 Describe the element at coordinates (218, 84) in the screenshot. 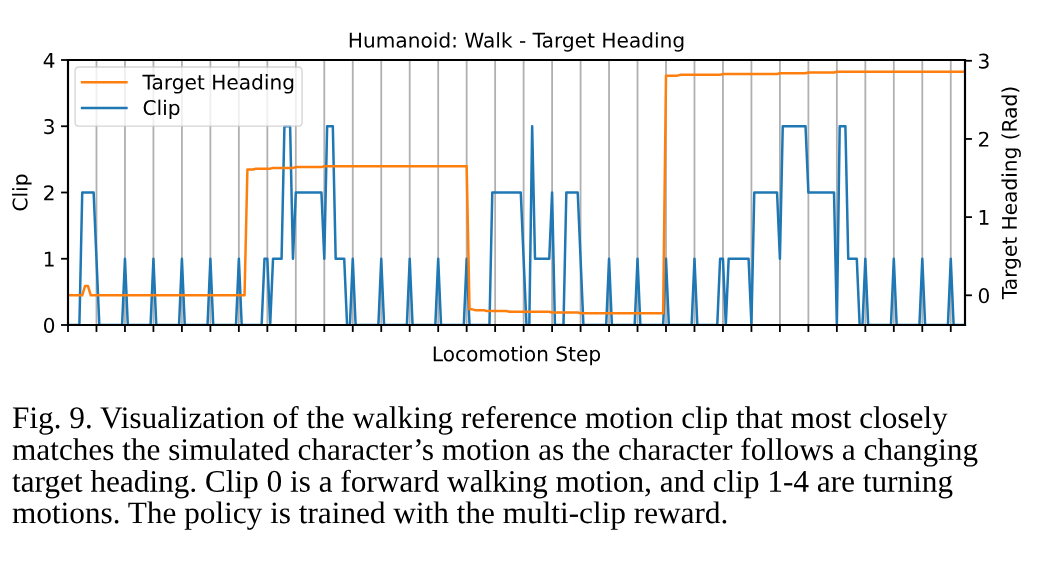

I see `legend-label: Target Heading` at that location.